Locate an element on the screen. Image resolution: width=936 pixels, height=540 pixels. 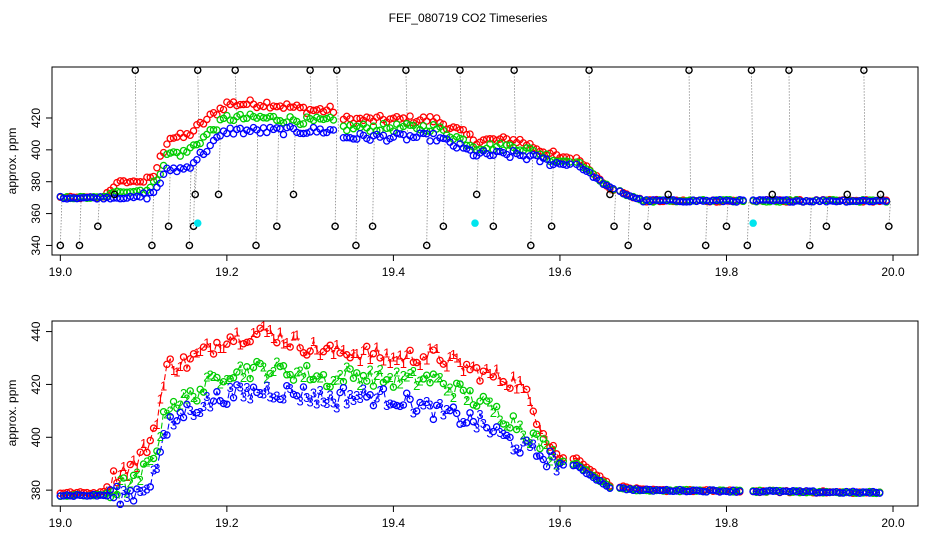
y-tick-label: 380 is located at coordinates (36, 490).